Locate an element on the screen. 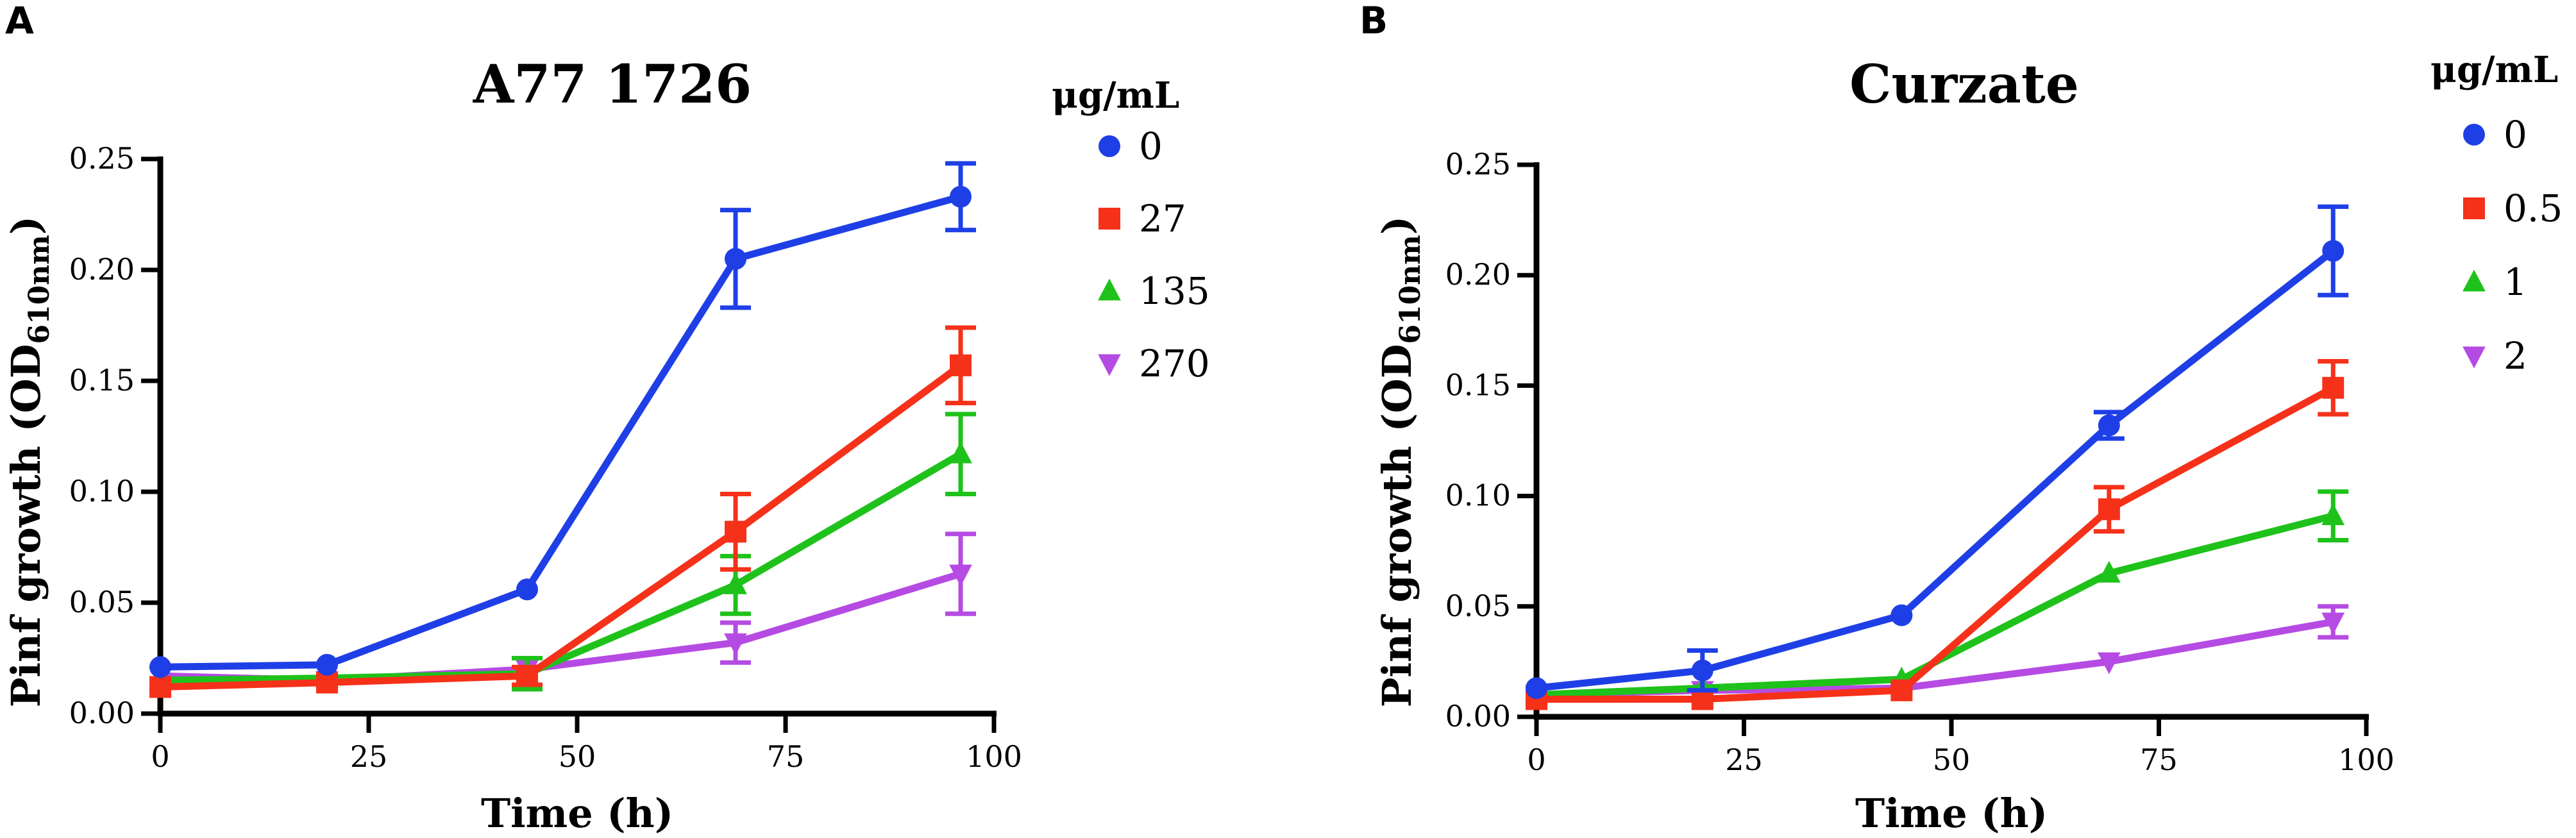 The image size is (2576, 838). legend-item-270: 270 is located at coordinates (1154, 363).